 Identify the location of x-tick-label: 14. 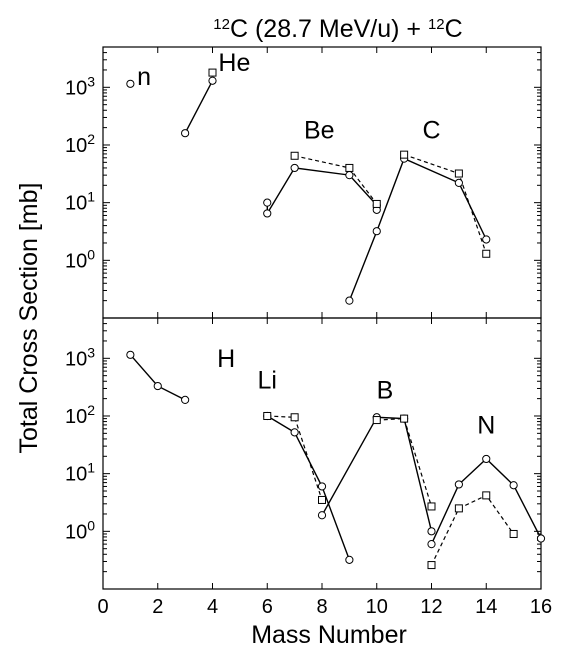
(486, 607).